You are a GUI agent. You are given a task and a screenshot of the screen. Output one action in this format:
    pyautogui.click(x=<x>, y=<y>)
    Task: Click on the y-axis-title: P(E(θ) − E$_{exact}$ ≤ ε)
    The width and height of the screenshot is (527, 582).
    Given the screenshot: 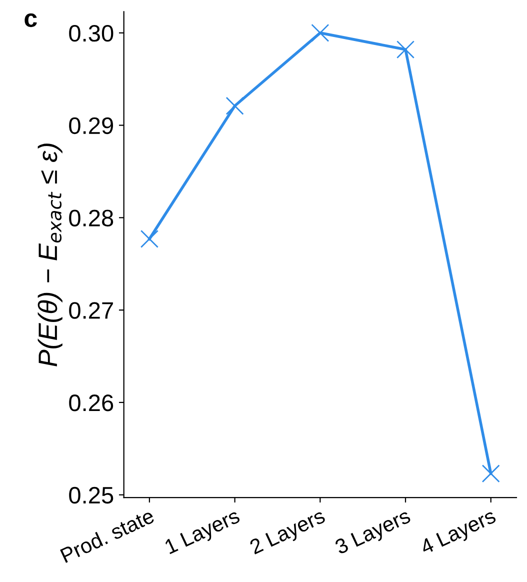 What is the action you would take?
    pyautogui.click(x=50, y=255)
    